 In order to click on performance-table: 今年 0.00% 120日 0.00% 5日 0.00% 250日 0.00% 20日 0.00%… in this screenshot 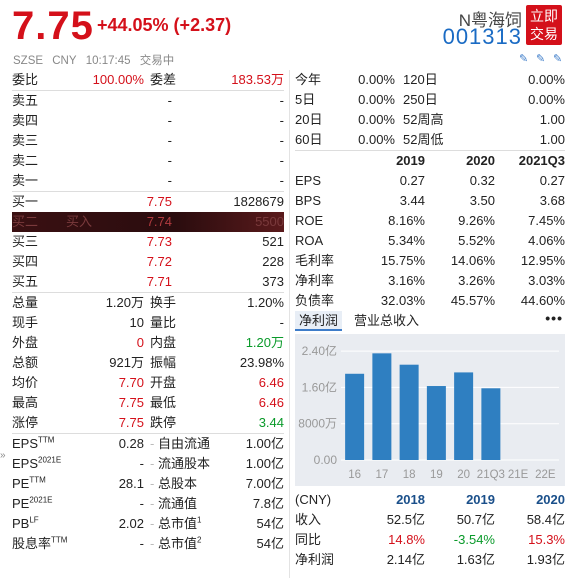, I will do `click(430, 110)`.